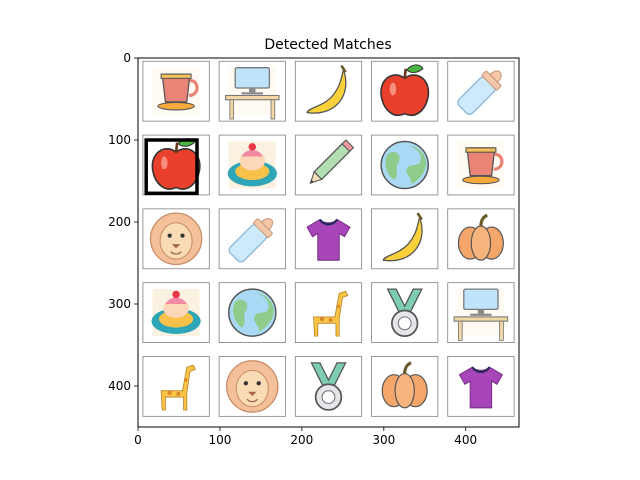  I want to click on x-tick-label: 100, so click(219, 440).